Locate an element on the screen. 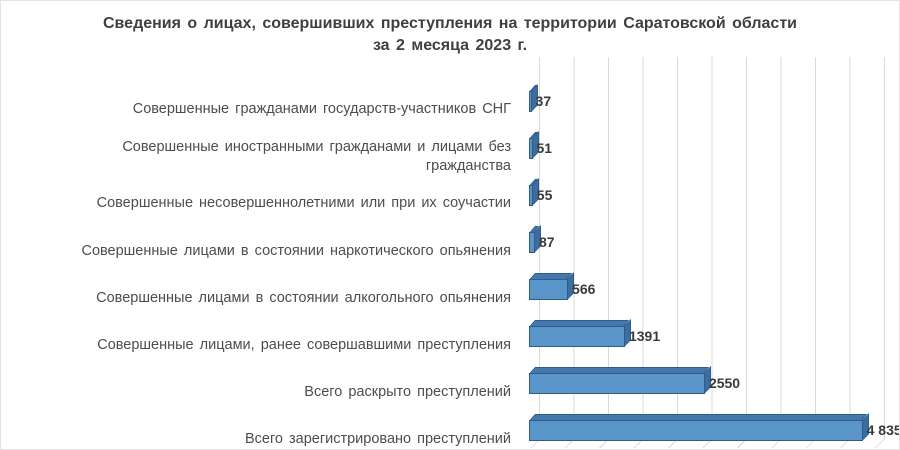 This screenshot has height=450, width=900. bar-track: 1391 is located at coordinates (712, 336).